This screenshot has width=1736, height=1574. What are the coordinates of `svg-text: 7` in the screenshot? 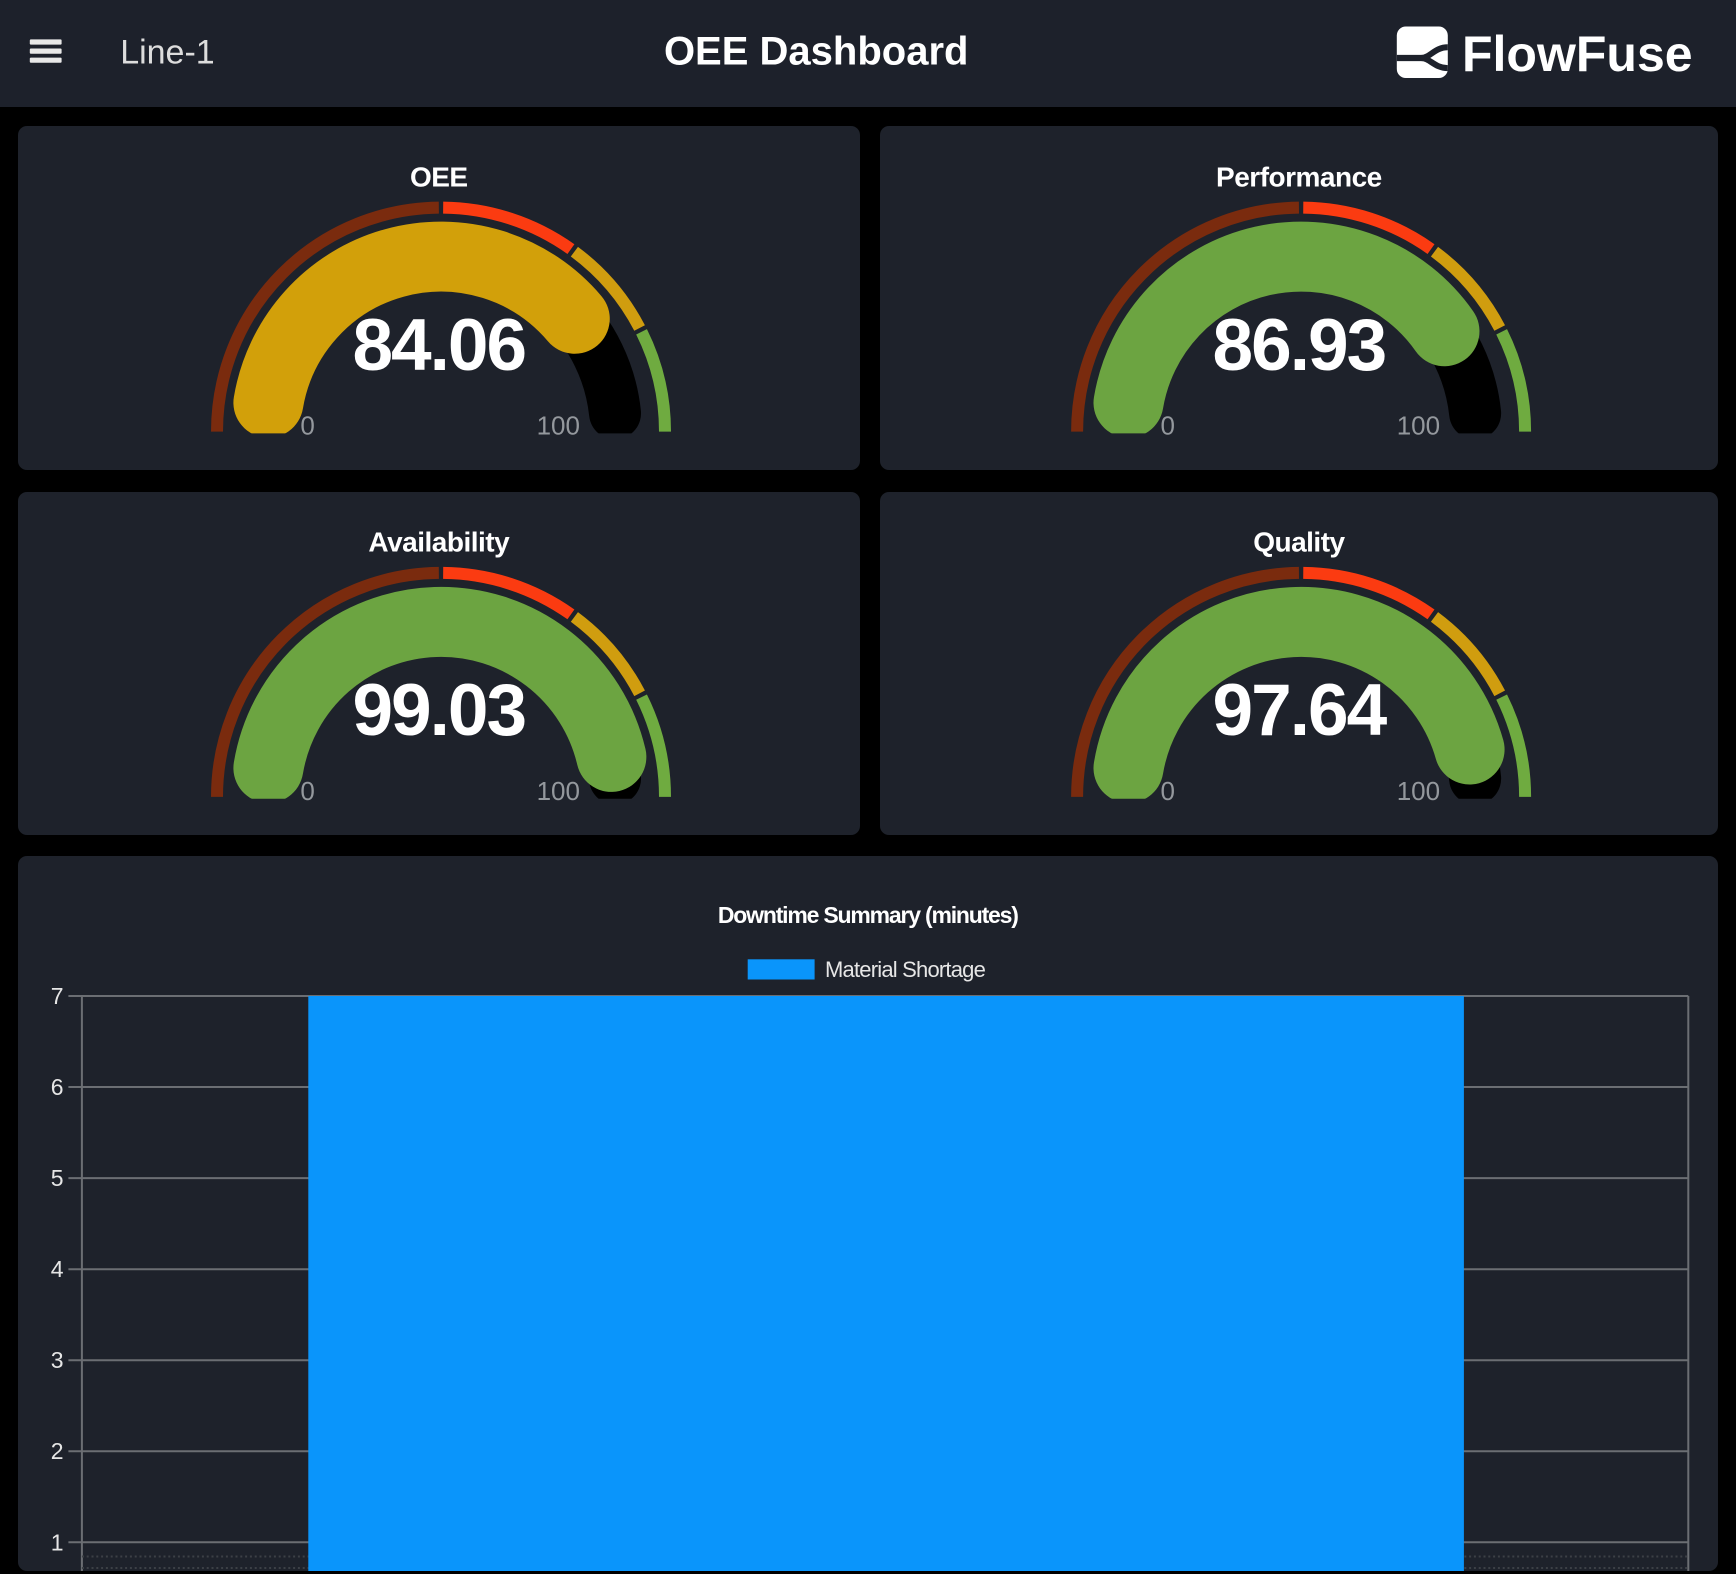 It's located at (57, 996).